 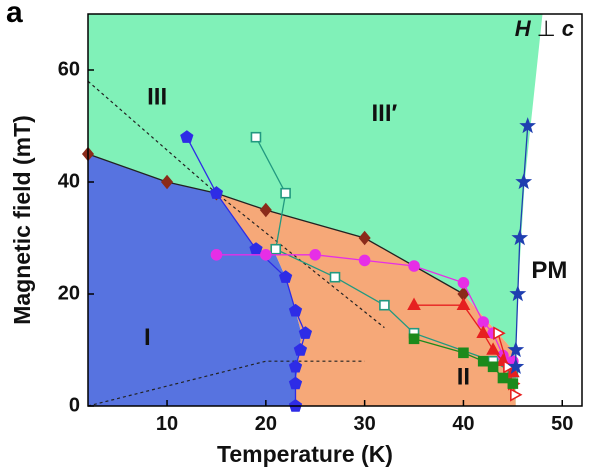 What do you see at coordinates (266, 424) in the screenshot?
I see `x-tick-label: 20` at bounding box center [266, 424].